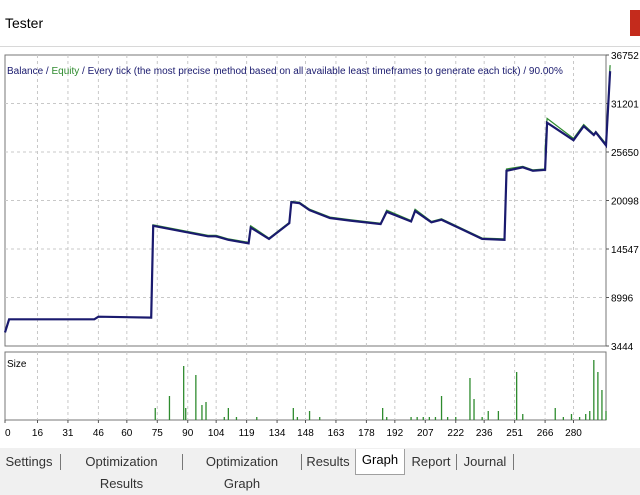 The width and height of the screenshot is (640, 495). Describe the element at coordinates (158, 433) in the screenshot. I see `x-tick-label: 75` at that location.